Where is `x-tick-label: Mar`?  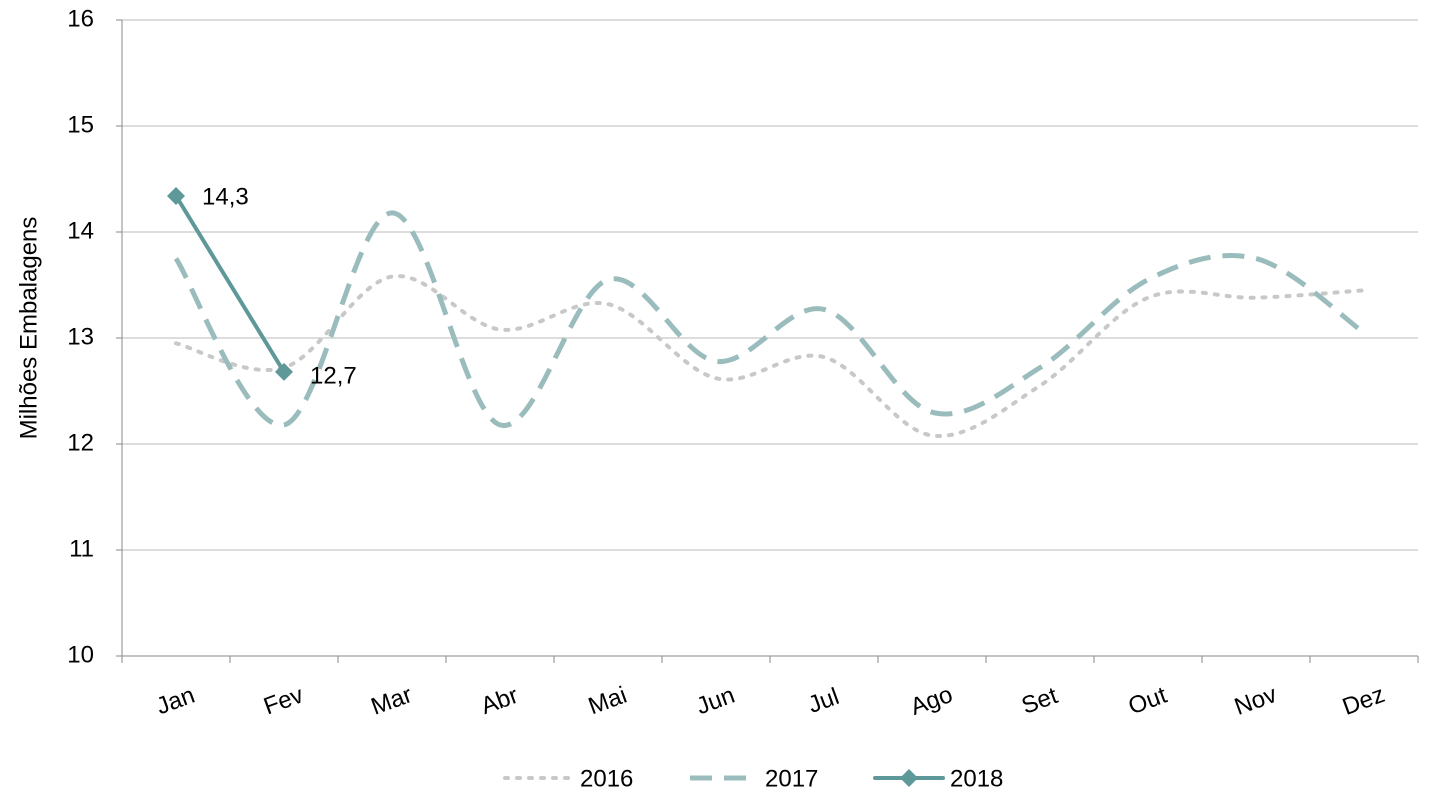 x-tick-label: Mar is located at coordinates (392, 701).